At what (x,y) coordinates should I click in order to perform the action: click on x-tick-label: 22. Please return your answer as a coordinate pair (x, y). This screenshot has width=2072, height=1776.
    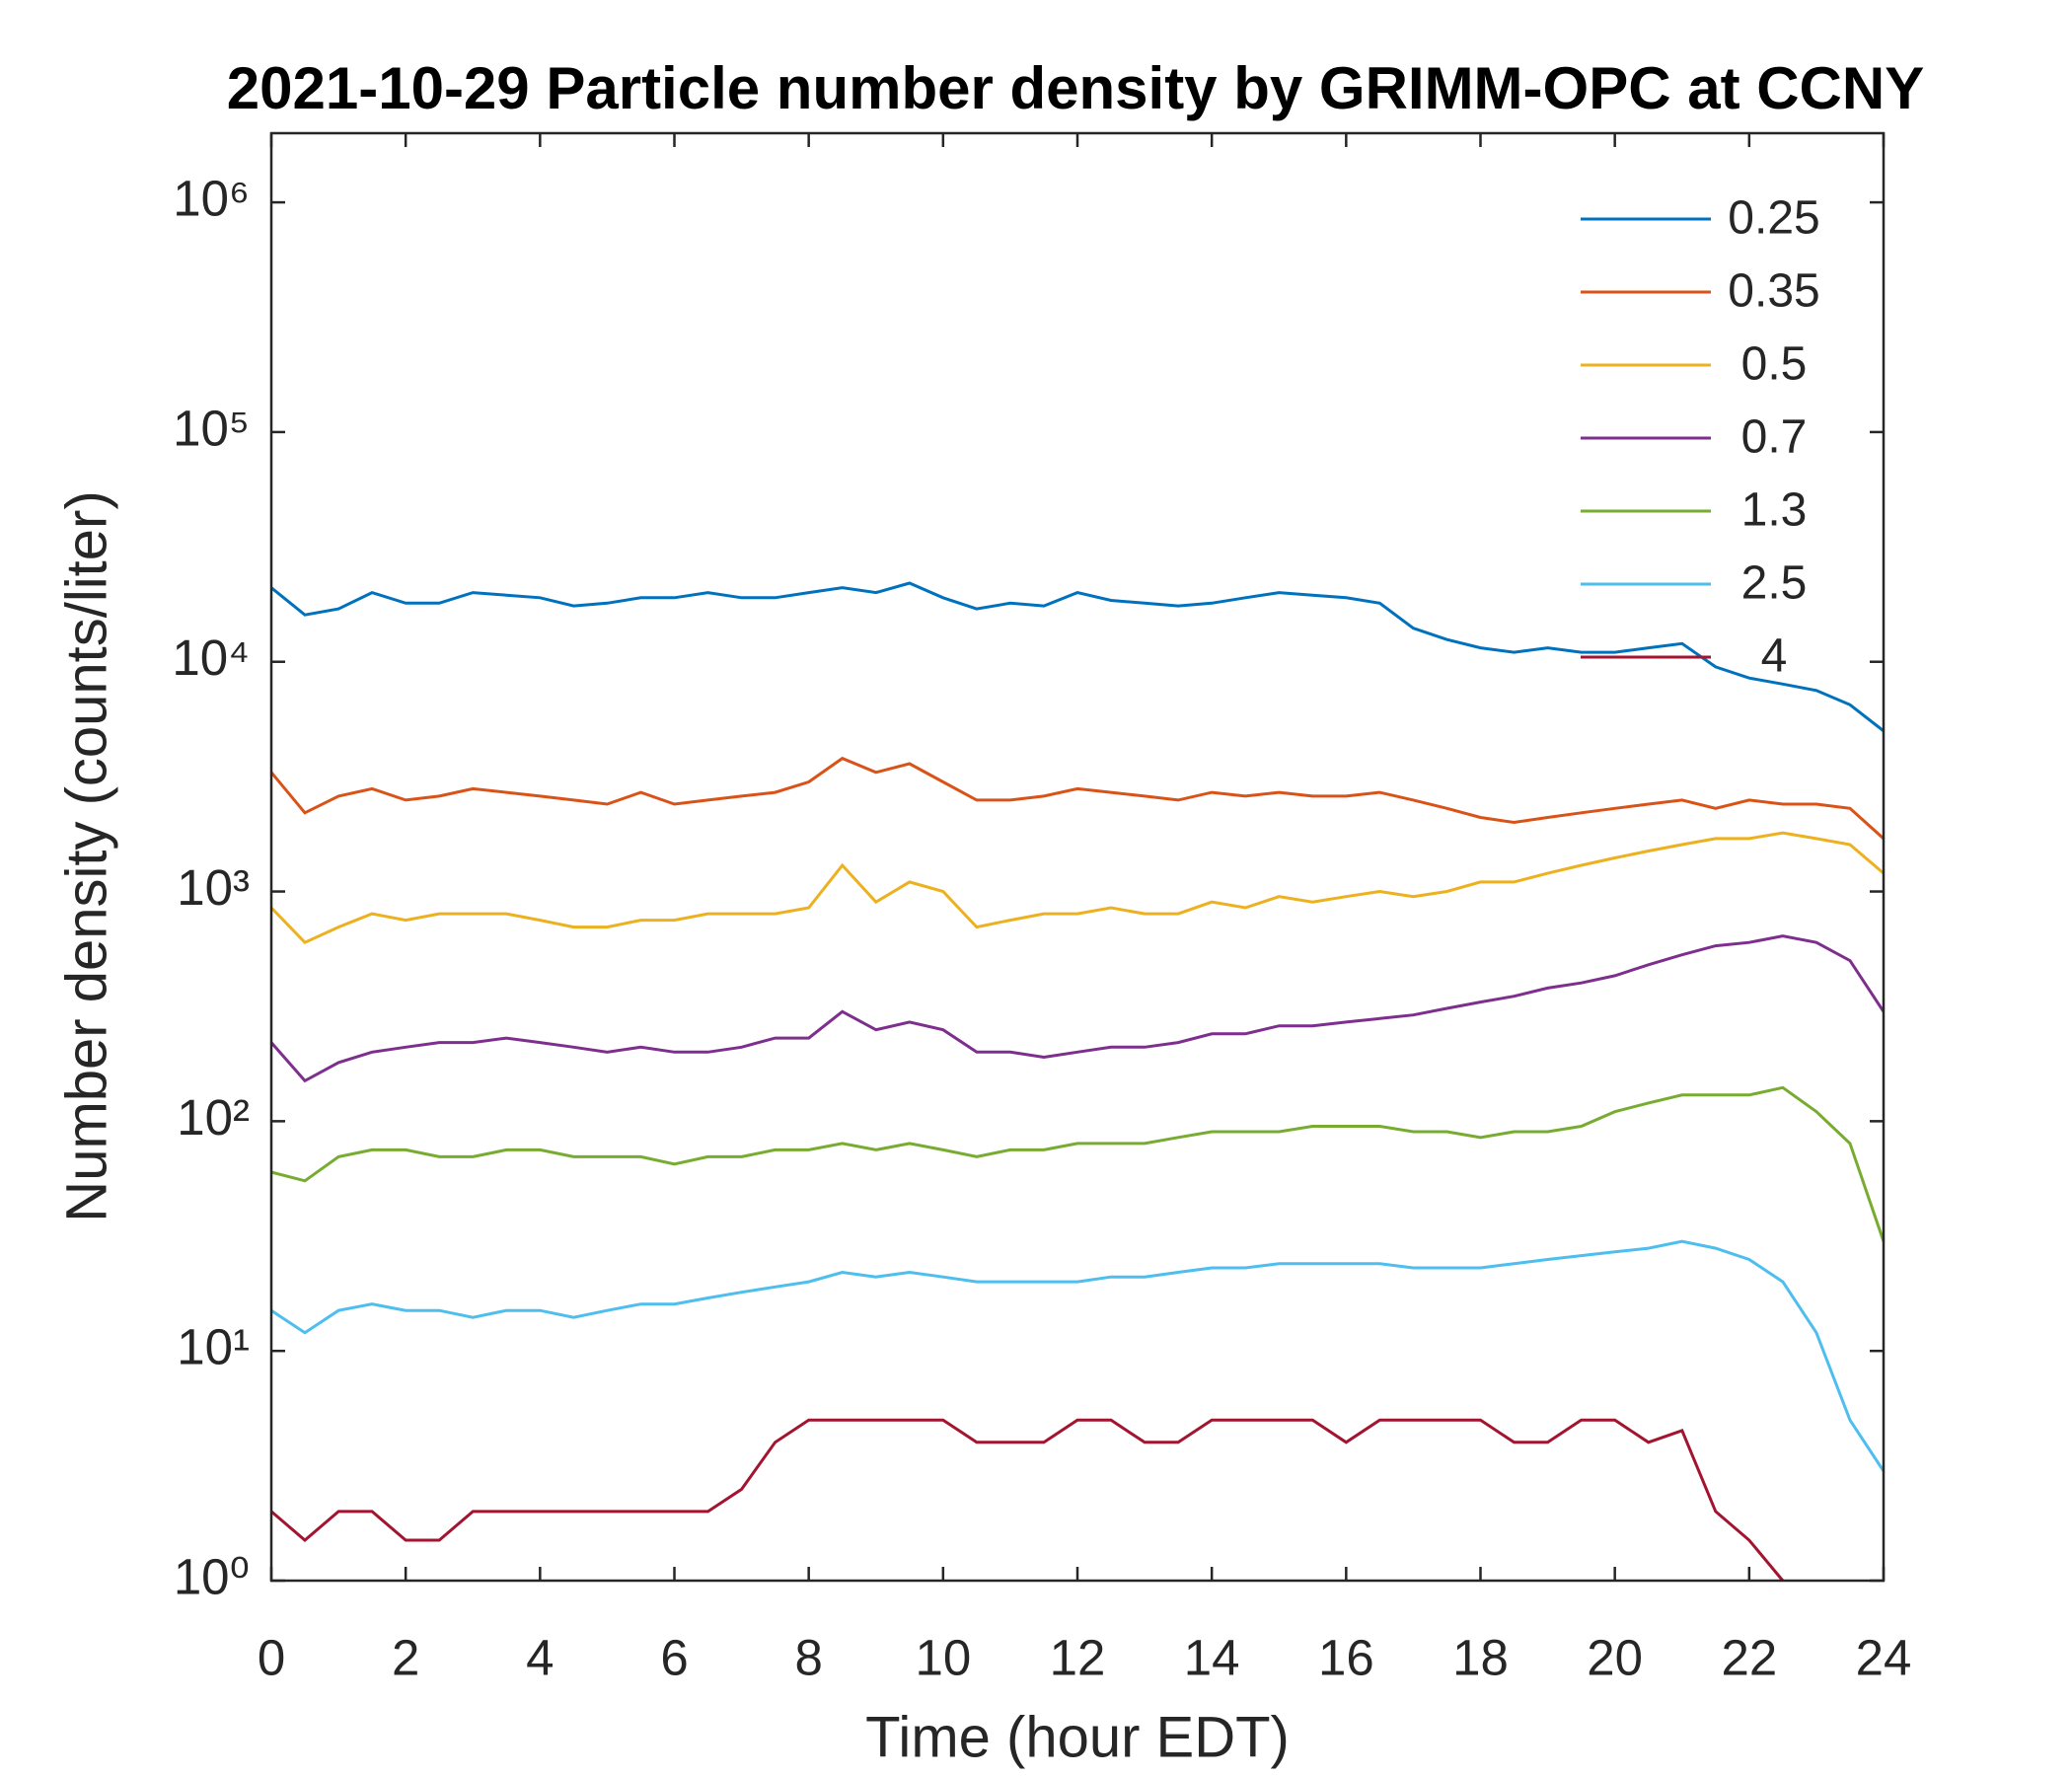
    Looking at the image, I should click on (1749, 1657).